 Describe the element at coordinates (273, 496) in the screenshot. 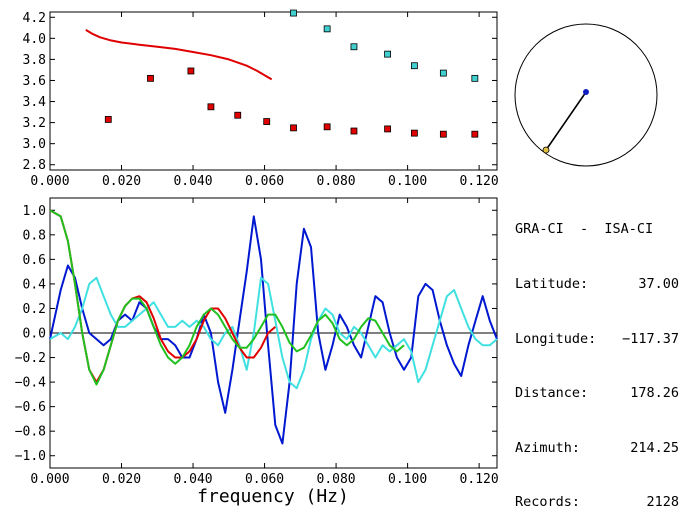

I see `x-axis-label: frequency (Hz)` at that location.